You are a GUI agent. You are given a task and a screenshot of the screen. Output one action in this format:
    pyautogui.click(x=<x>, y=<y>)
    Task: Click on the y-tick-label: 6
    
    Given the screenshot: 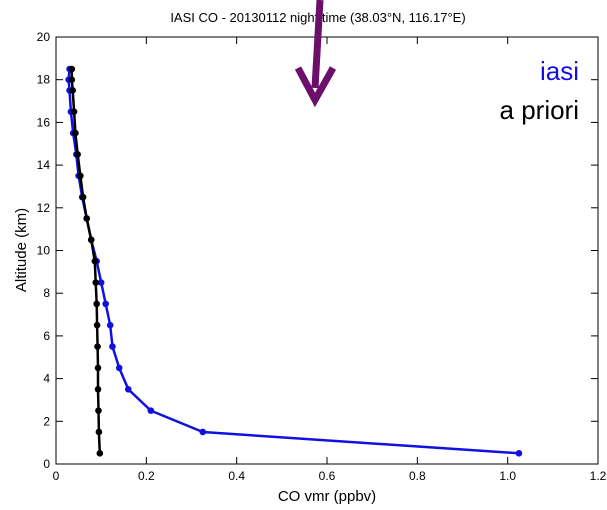 What is the action you would take?
    pyautogui.click(x=46, y=336)
    